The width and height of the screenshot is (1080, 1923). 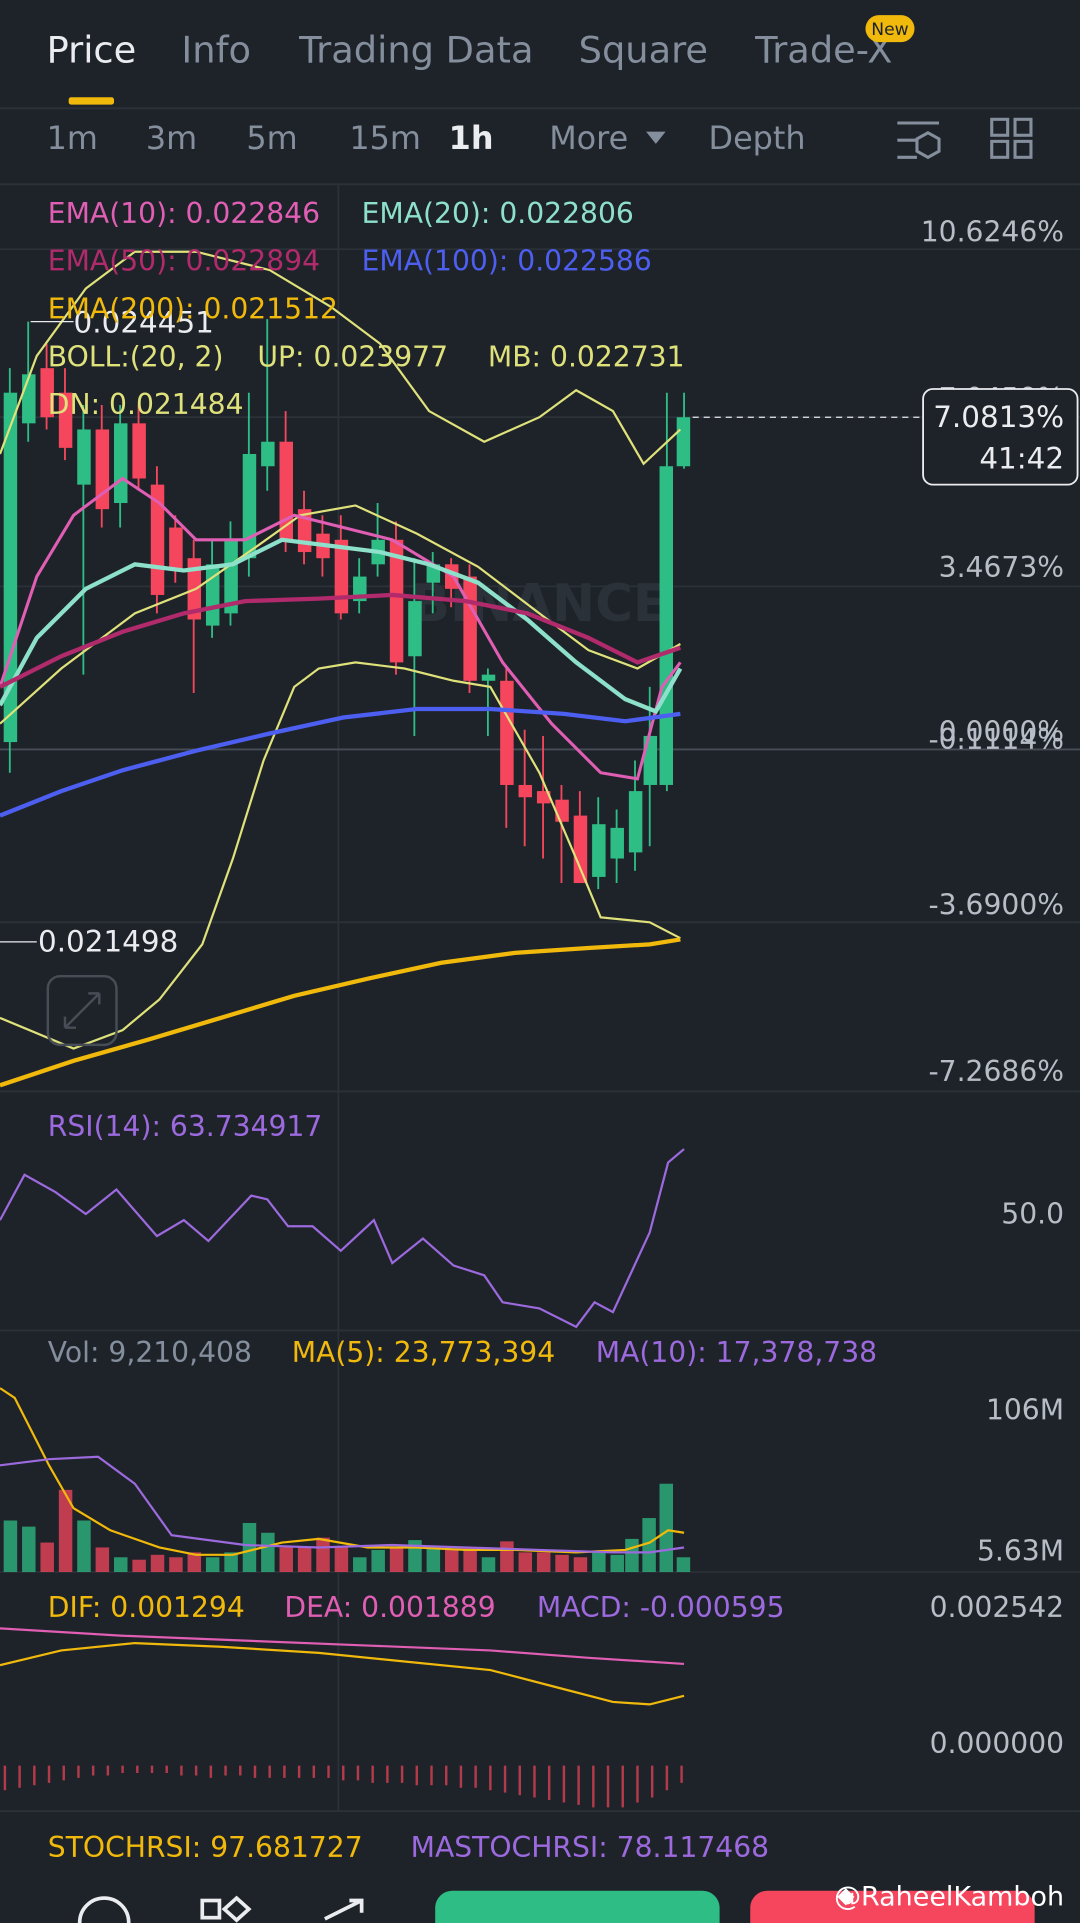 I want to click on price-box, so click(x=1000, y=437).